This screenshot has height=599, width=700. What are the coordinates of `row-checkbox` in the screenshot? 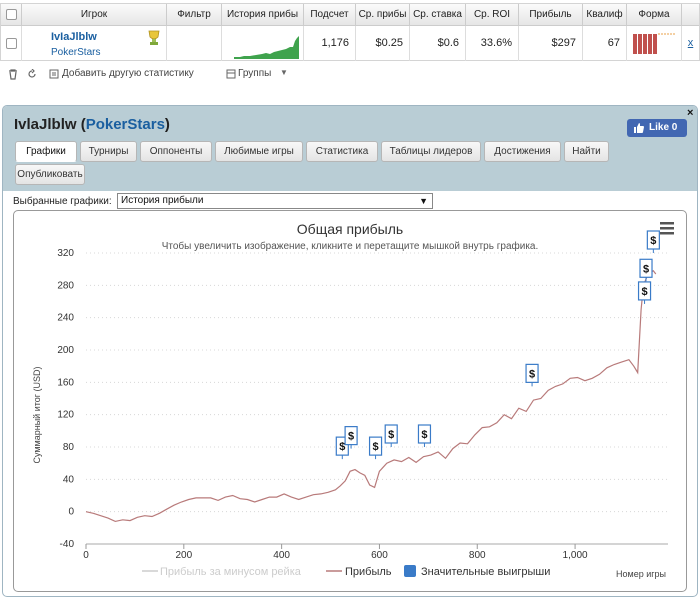 It's located at (11, 43).